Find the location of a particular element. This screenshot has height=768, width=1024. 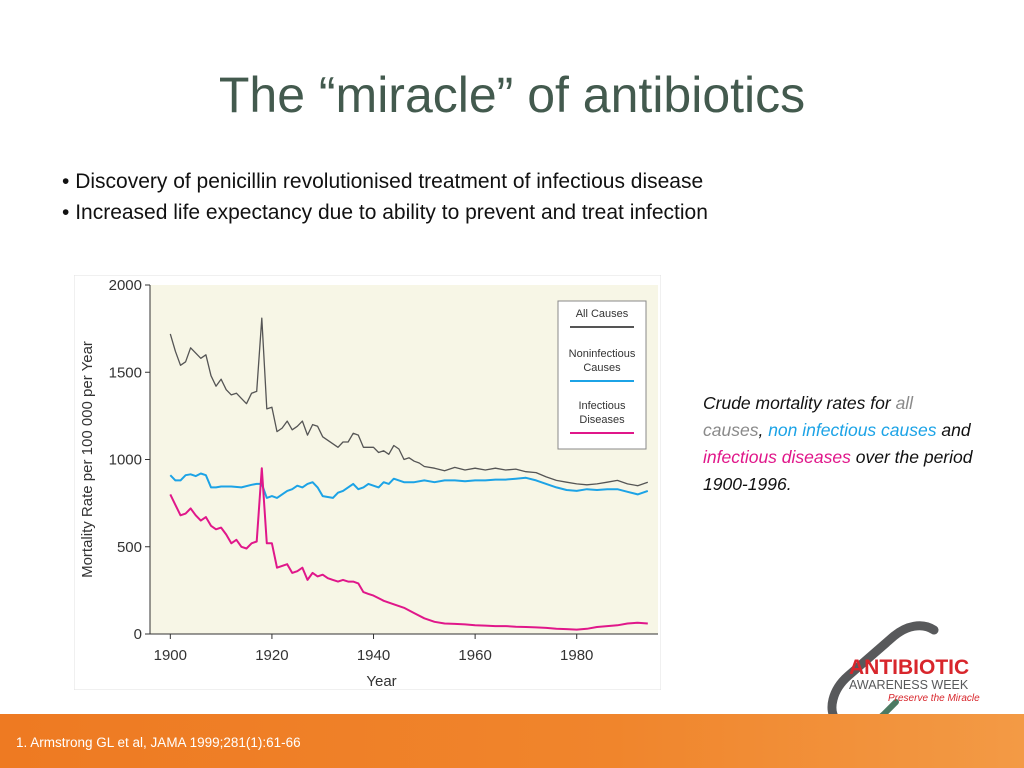

x-tick-label: 1960 is located at coordinates (474, 655).